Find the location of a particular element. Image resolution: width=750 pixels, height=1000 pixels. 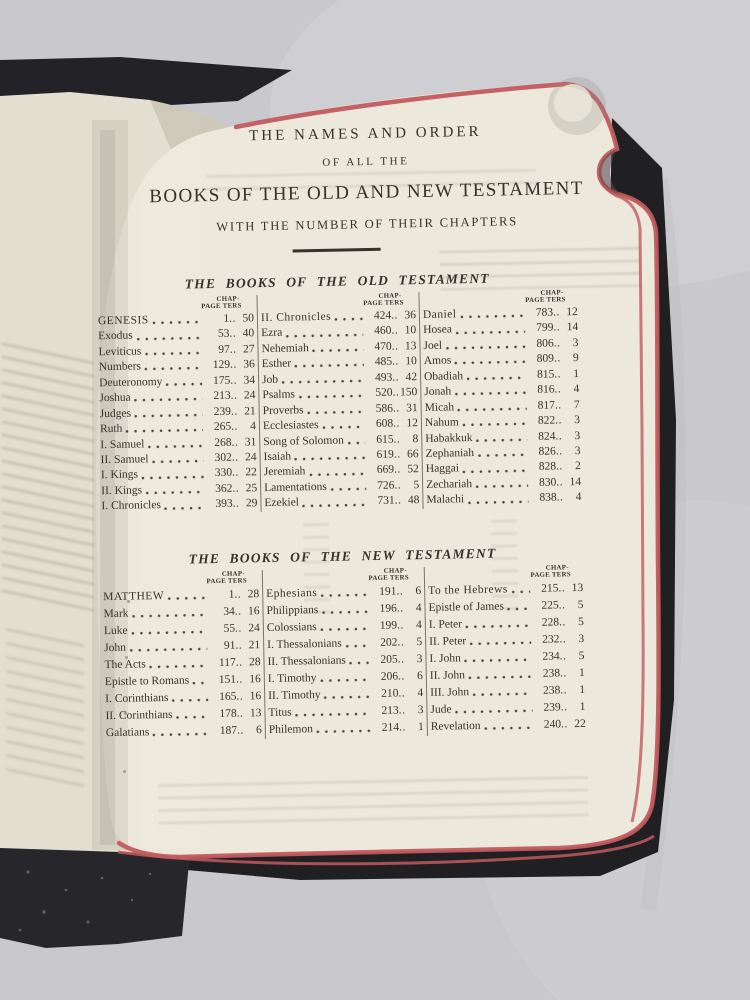

book-name: Habakkuk is located at coordinates (449, 438).